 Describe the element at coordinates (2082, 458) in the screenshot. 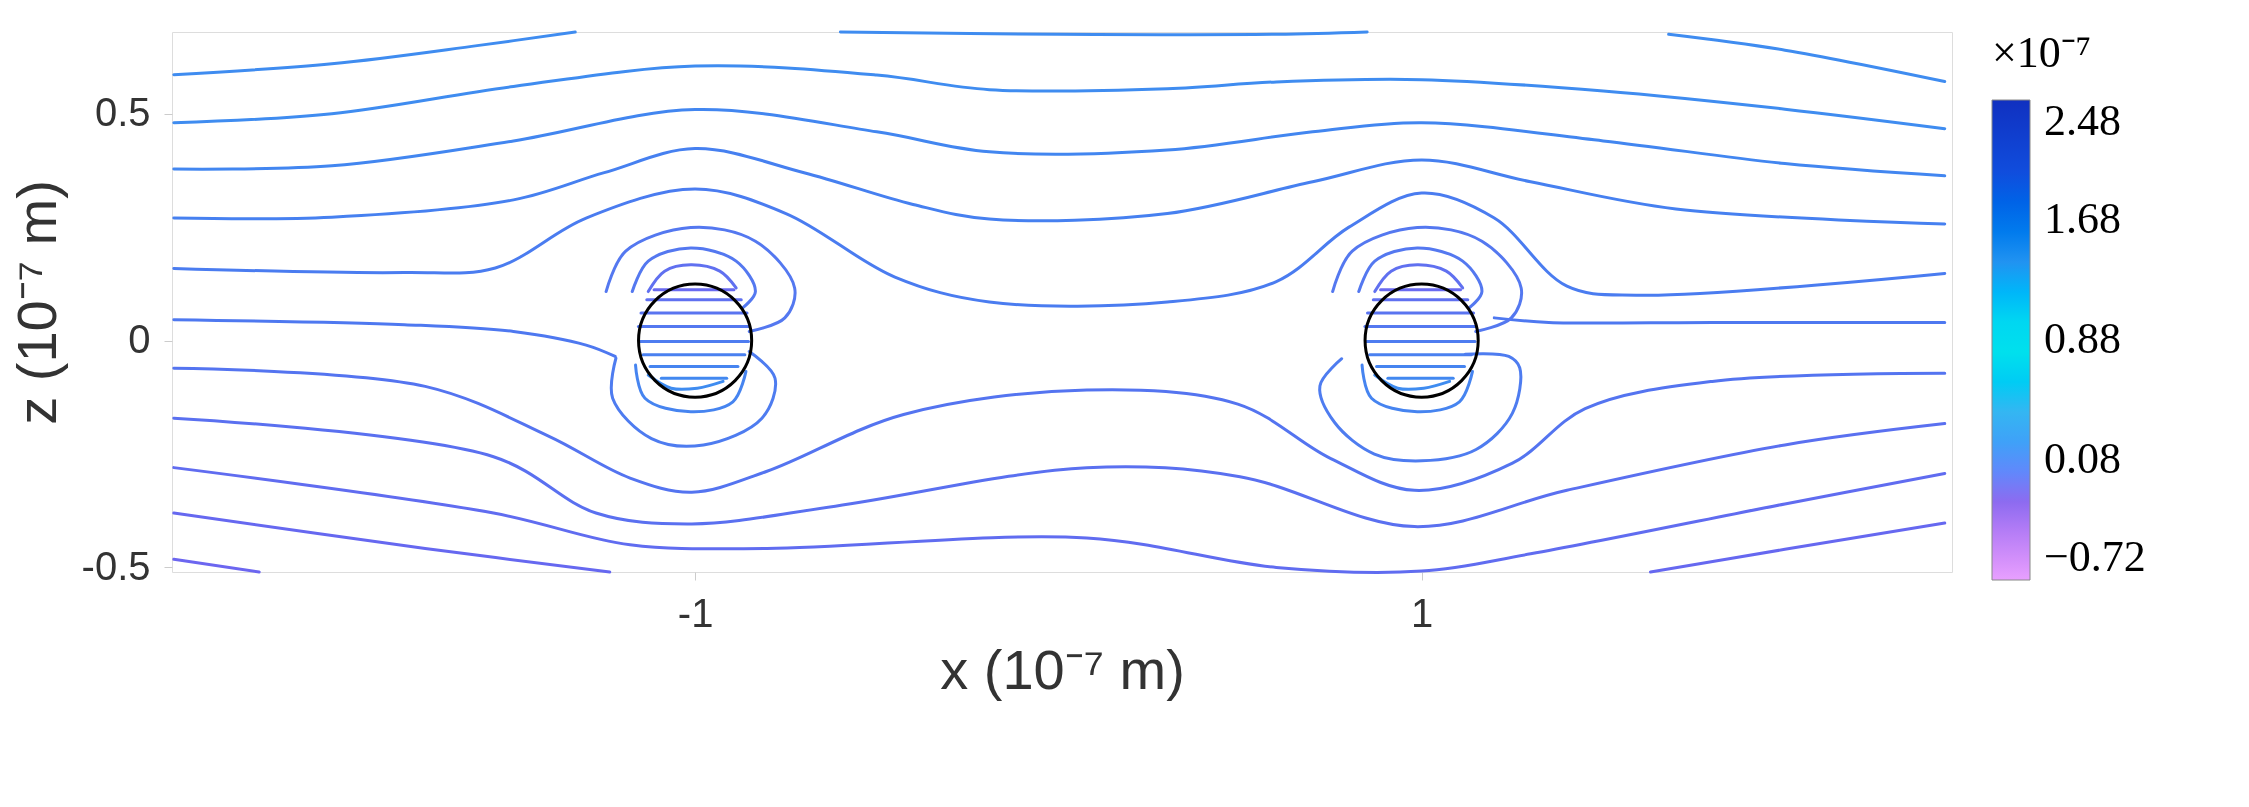

I see `color-bar-label: 0.08` at that location.